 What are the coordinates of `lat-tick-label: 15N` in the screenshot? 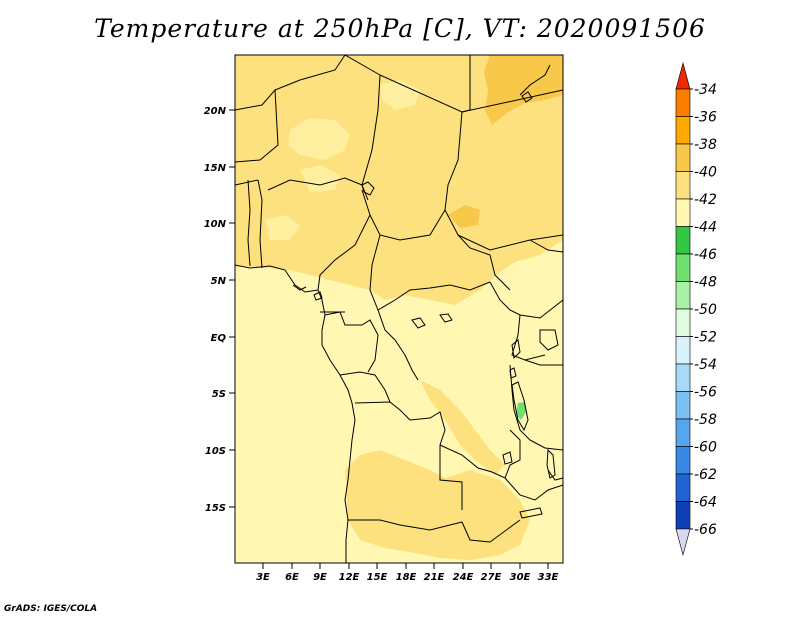 It's located at (215, 168).